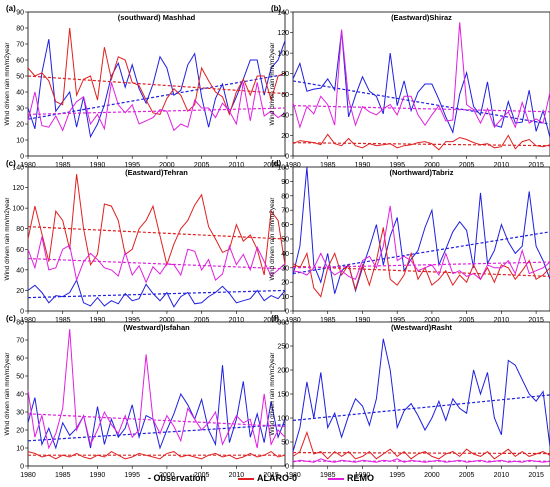 The image size is (550, 487). Describe the element at coordinates (283, 347) in the screenshot. I see `y-tick-label: 250` at that location.